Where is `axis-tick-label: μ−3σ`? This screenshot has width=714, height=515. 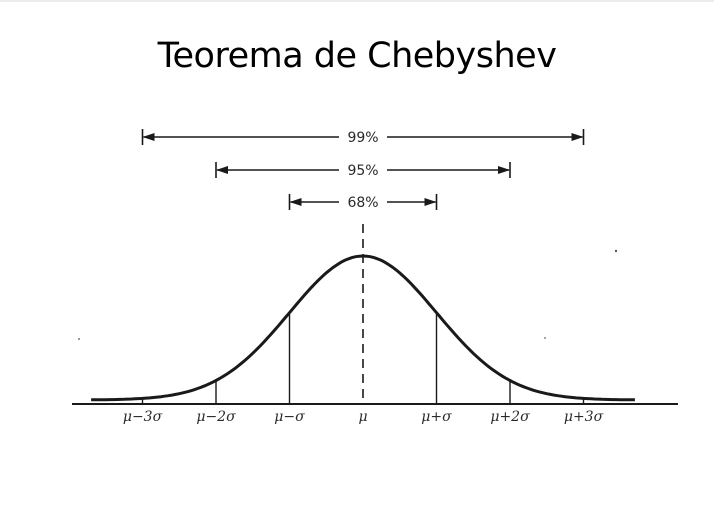
axis-tick-label: μ−3σ is located at coordinates (143, 417).